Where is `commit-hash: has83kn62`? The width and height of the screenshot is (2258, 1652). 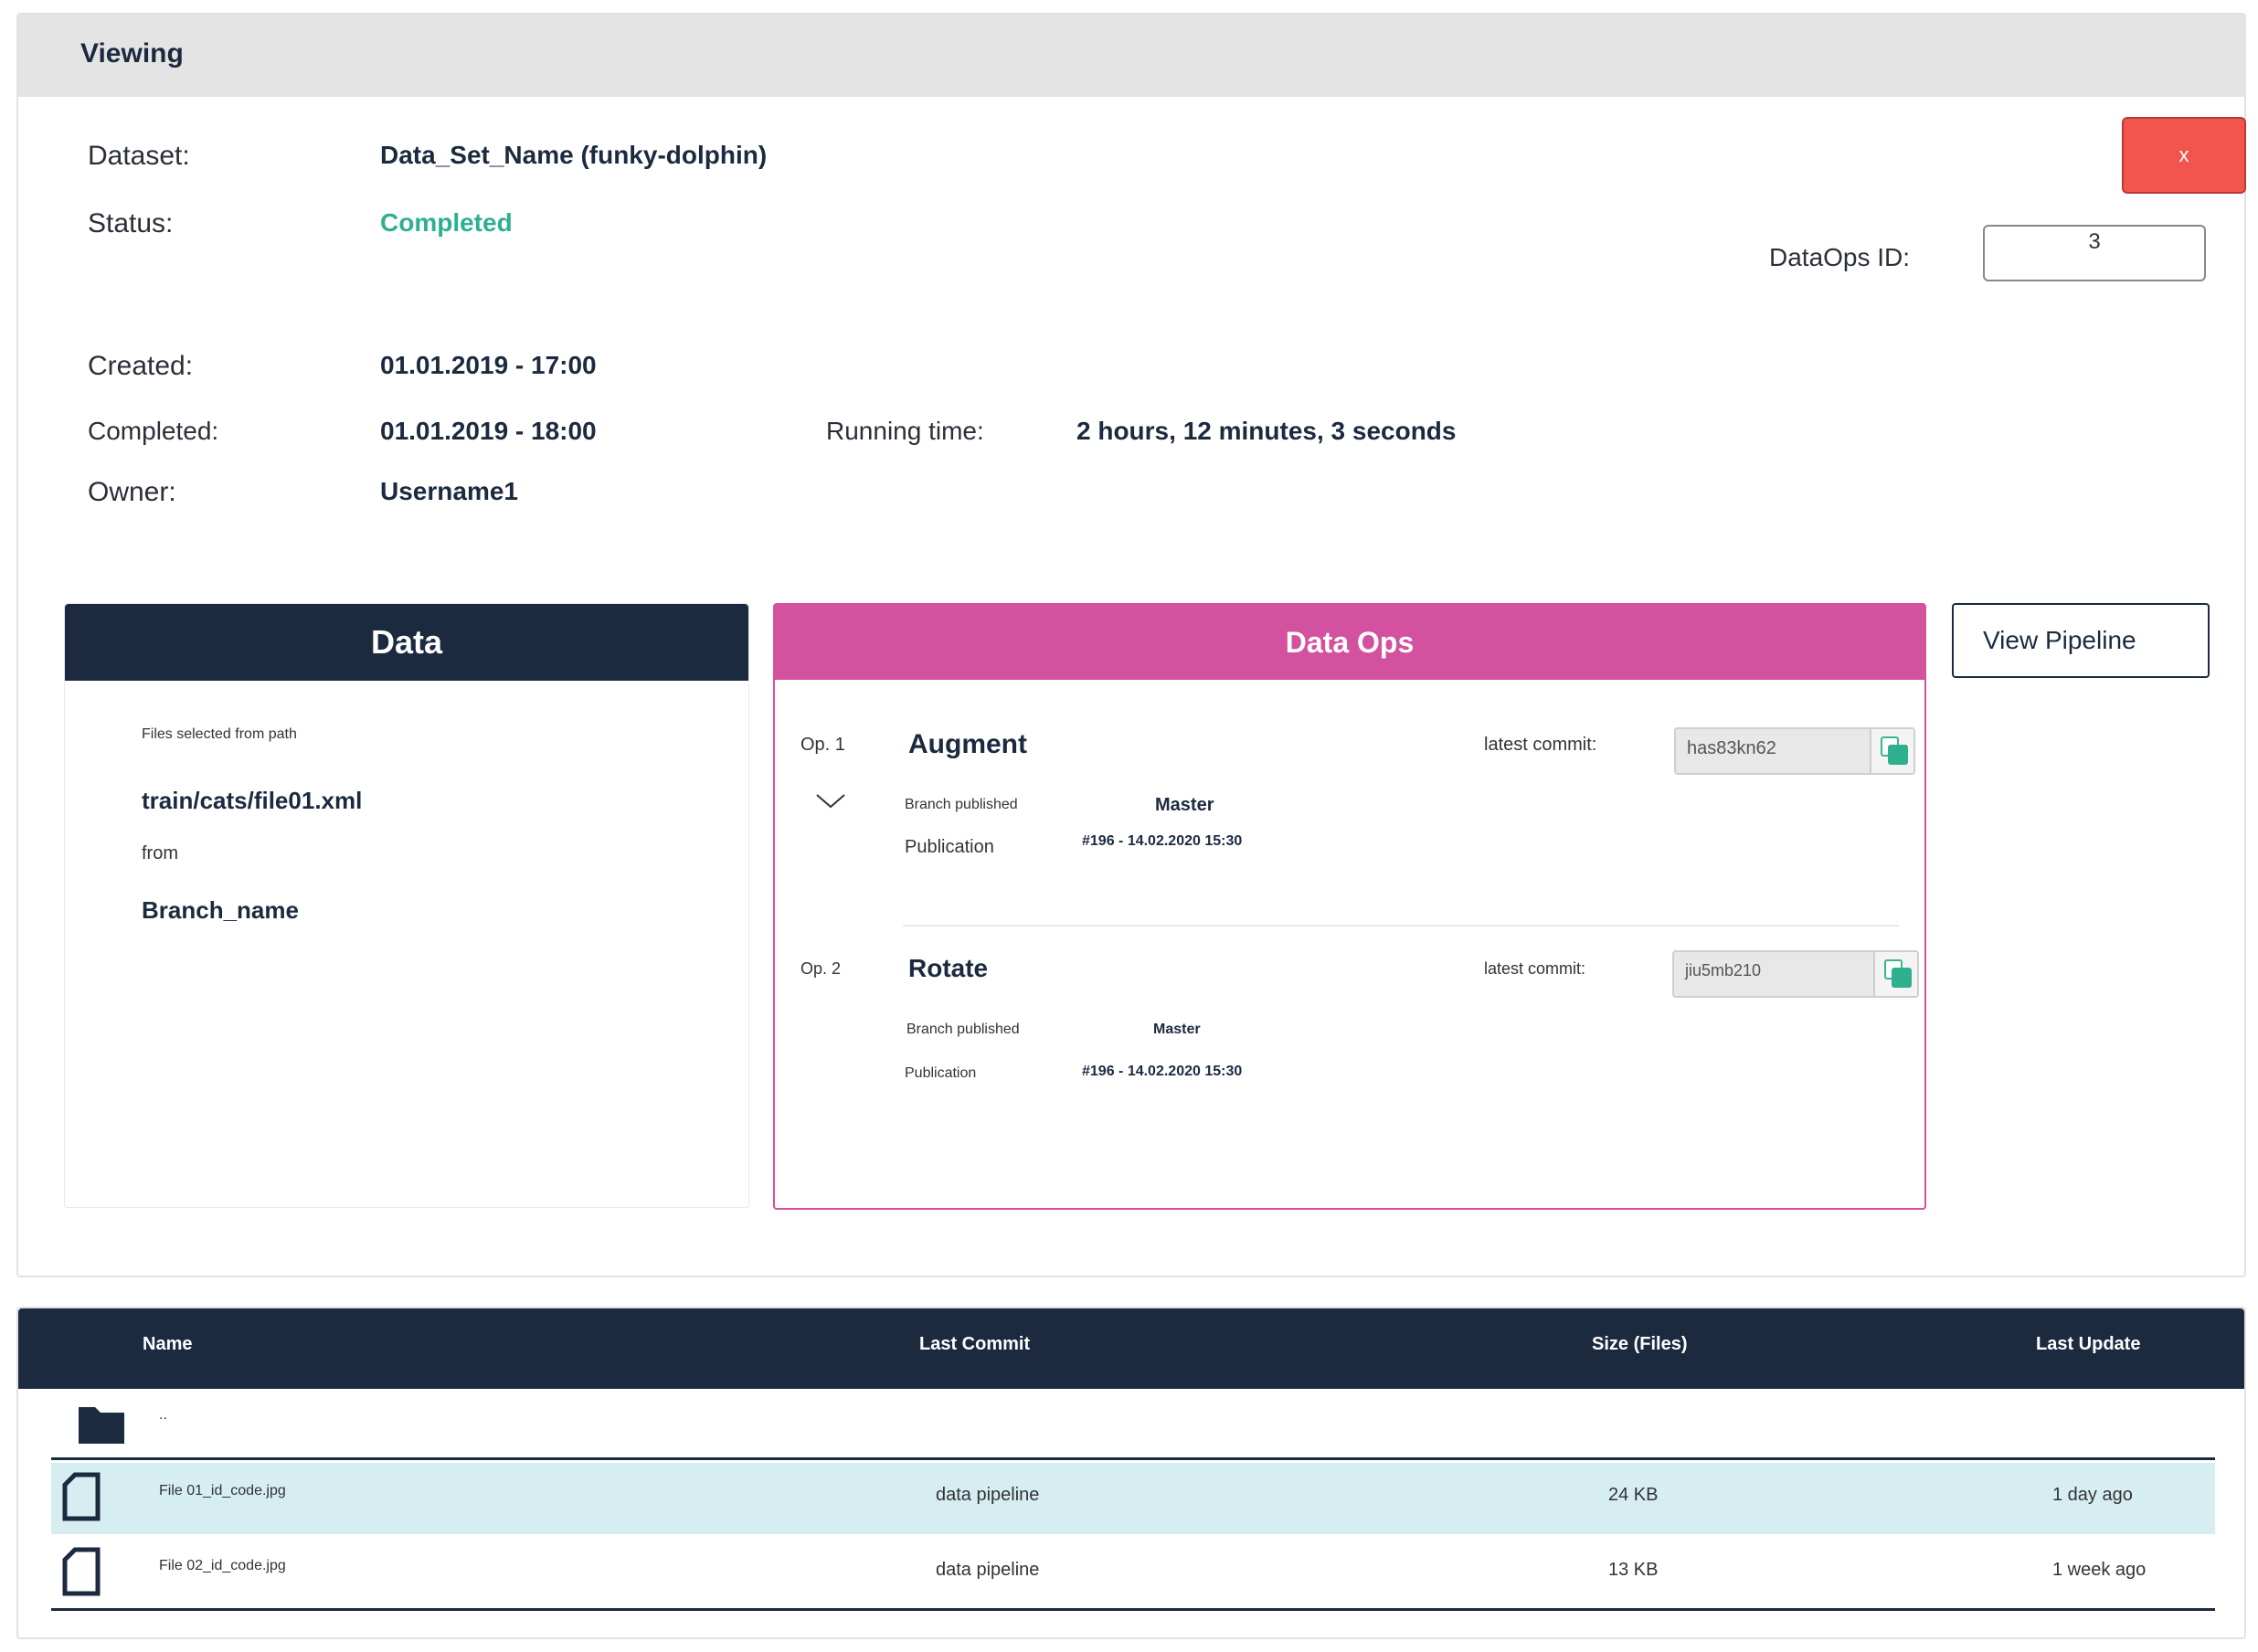
commit-hash: has83kn62 is located at coordinates (1731, 748).